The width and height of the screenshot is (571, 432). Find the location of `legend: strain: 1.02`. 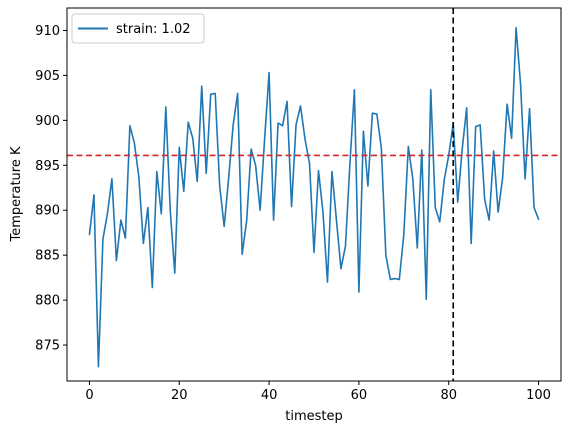

legend: strain: 1.02 is located at coordinates (138, 28).